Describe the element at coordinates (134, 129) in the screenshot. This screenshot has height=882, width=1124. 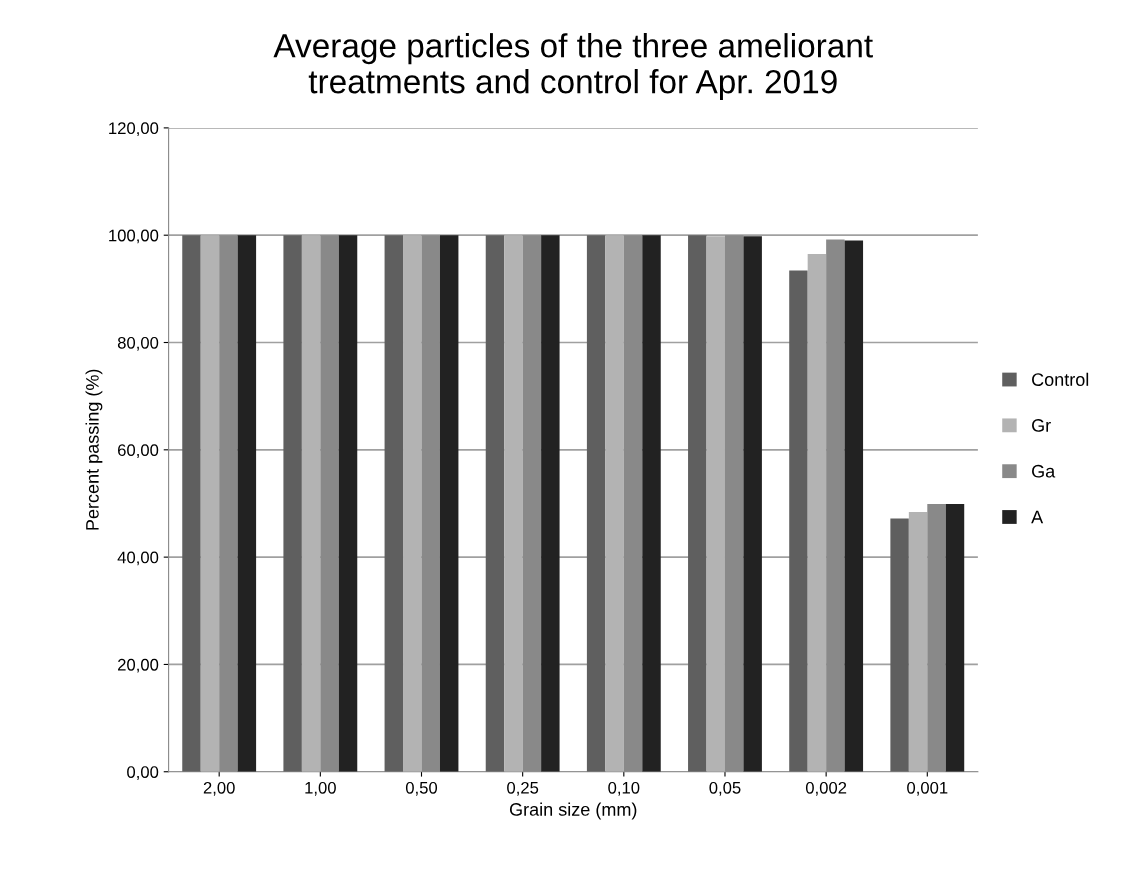
I see `y-tick-label: 120,00` at that location.